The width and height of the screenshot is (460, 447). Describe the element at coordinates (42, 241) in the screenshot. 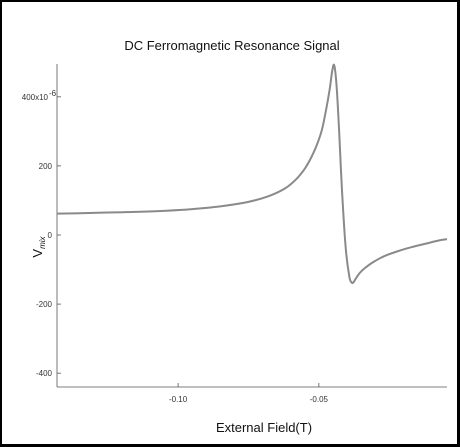

I see `y-axis-label-subscript: mix` at that location.